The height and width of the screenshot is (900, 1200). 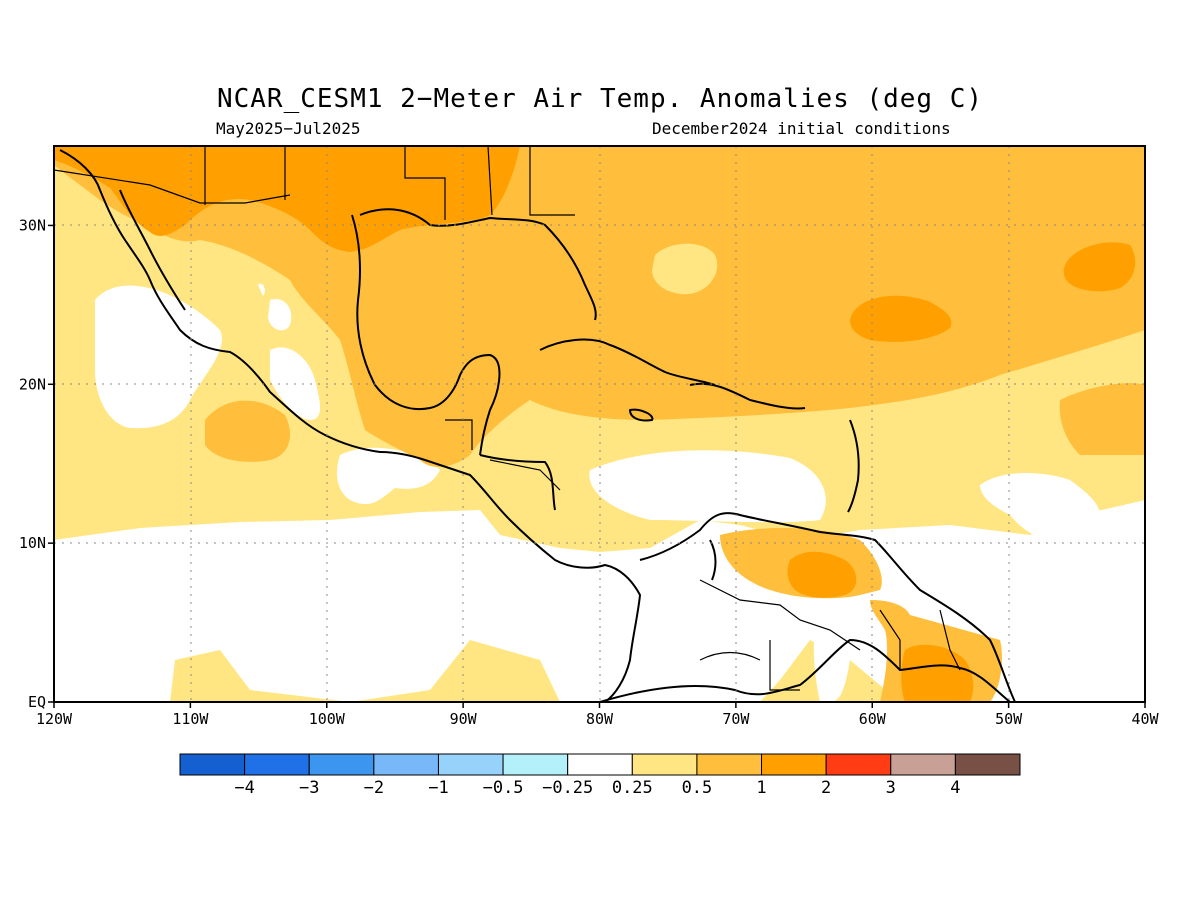 I want to click on colorbar: −4 −3 −2 −1 −0.5 −0.25 0.25 0.5 1 2 3 4, so click(x=600, y=775).